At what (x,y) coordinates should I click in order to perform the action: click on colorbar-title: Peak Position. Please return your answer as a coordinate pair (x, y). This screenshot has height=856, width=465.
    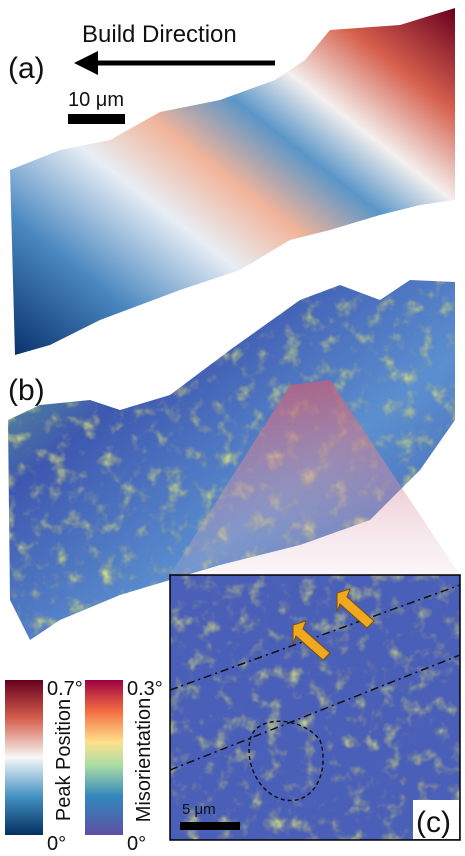
    Looking at the image, I should click on (64, 760).